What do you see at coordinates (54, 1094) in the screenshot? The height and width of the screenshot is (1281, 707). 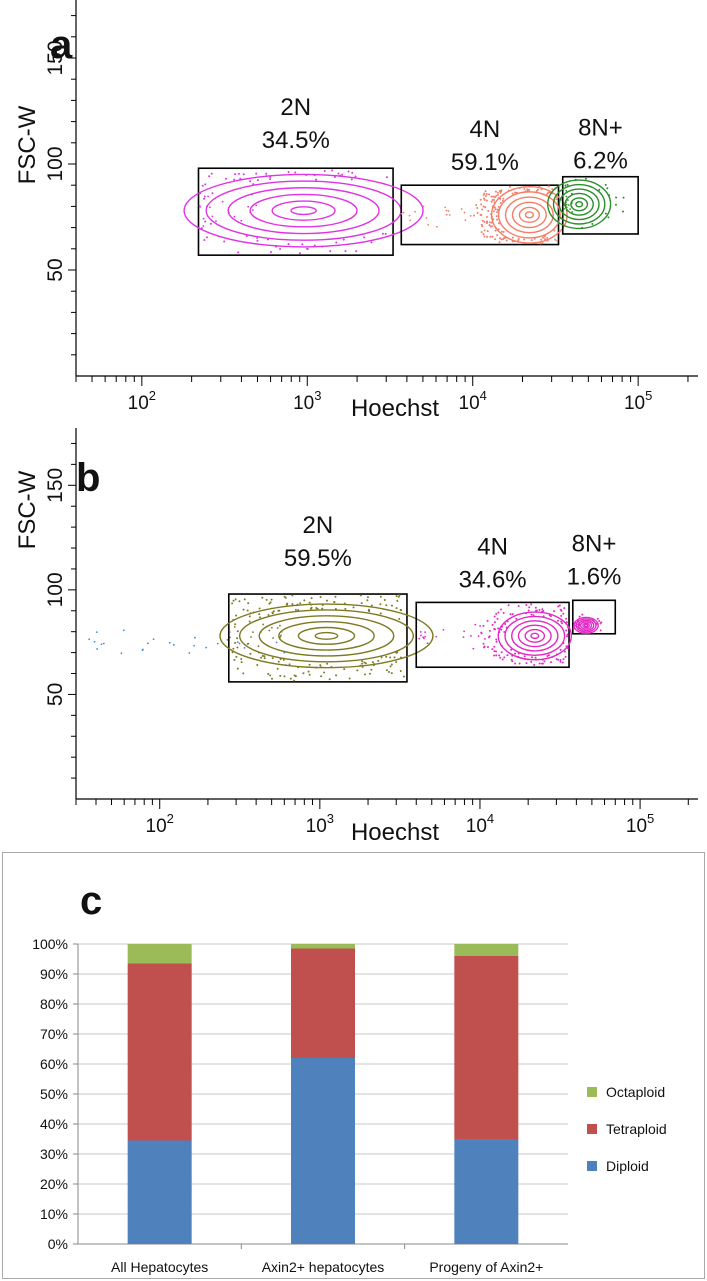 I see `y-tick-label: 50%` at bounding box center [54, 1094].